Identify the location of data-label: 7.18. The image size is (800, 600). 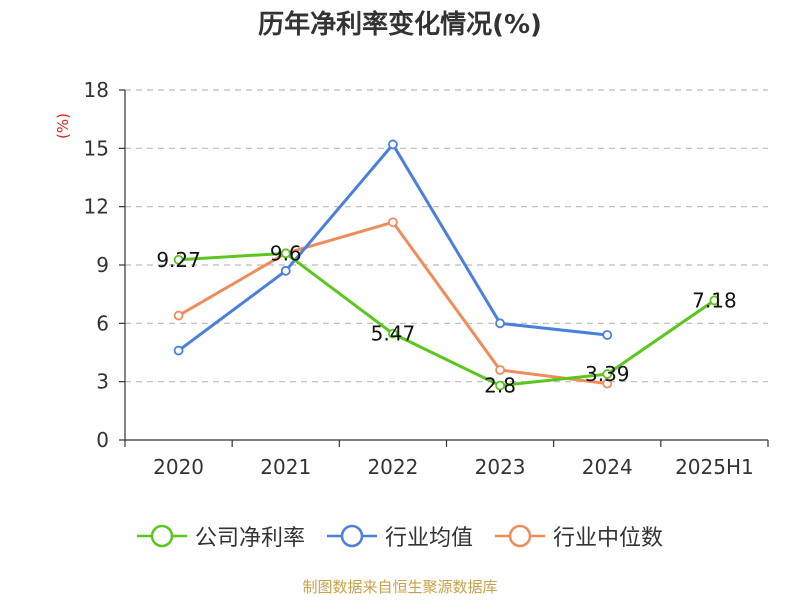
(714, 300).